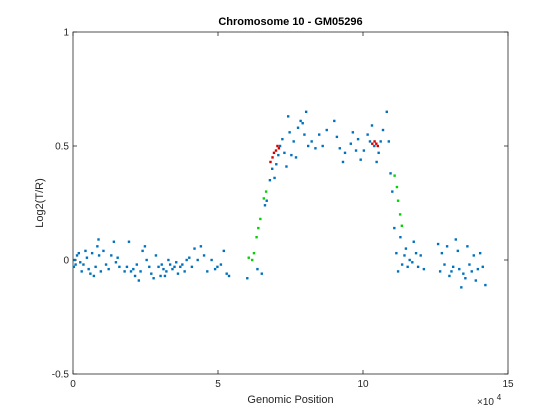  What do you see at coordinates (290, 400) in the screenshot?
I see `x-axis-label: Genomic Position` at bounding box center [290, 400].